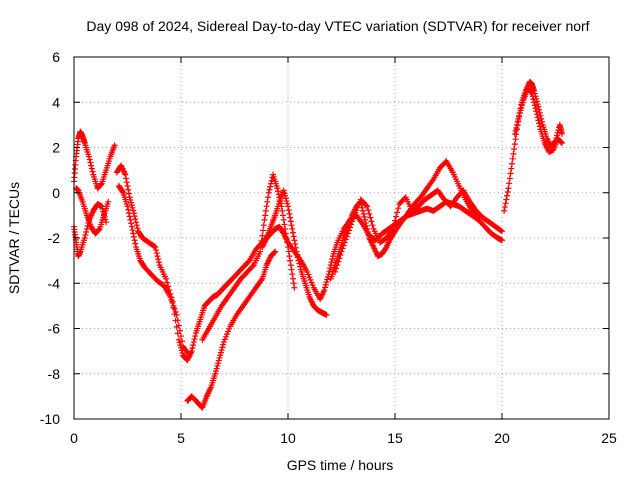 The width and height of the screenshot is (640, 480). Describe the element at coordinates (609, 438) in the screenshot. I see `x-tick-label: 25` at that location.